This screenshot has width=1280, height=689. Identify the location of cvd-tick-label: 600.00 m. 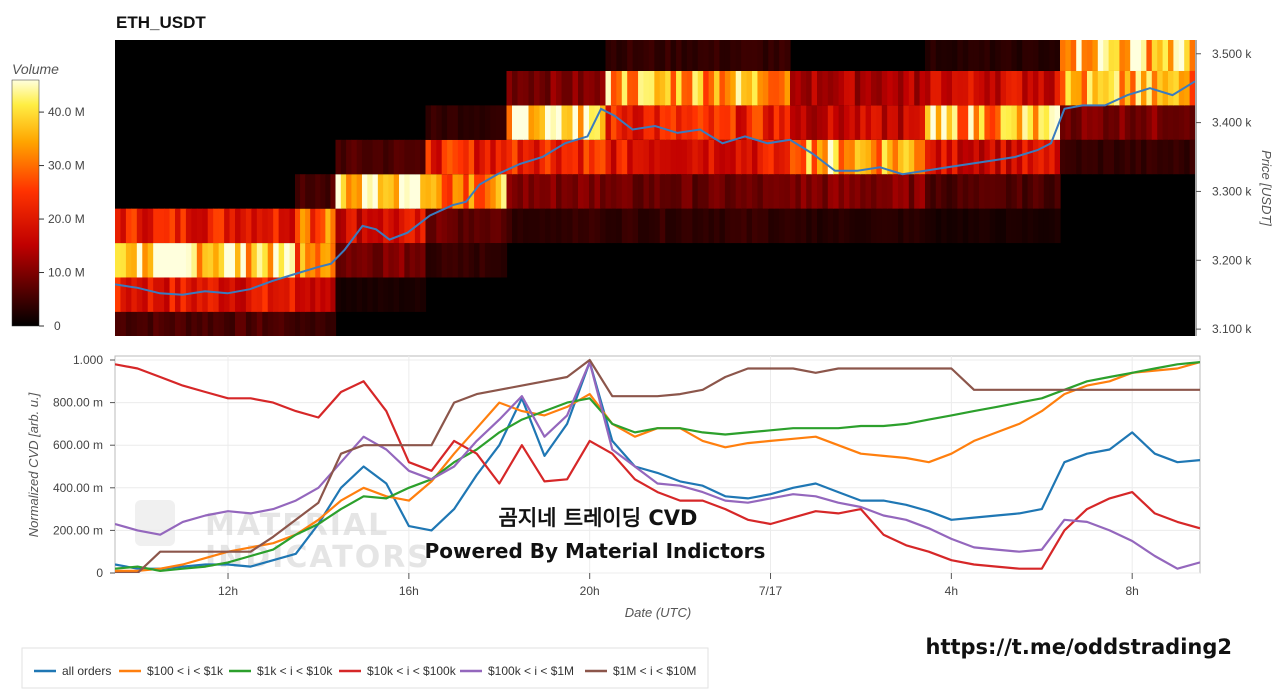
(78, 445).